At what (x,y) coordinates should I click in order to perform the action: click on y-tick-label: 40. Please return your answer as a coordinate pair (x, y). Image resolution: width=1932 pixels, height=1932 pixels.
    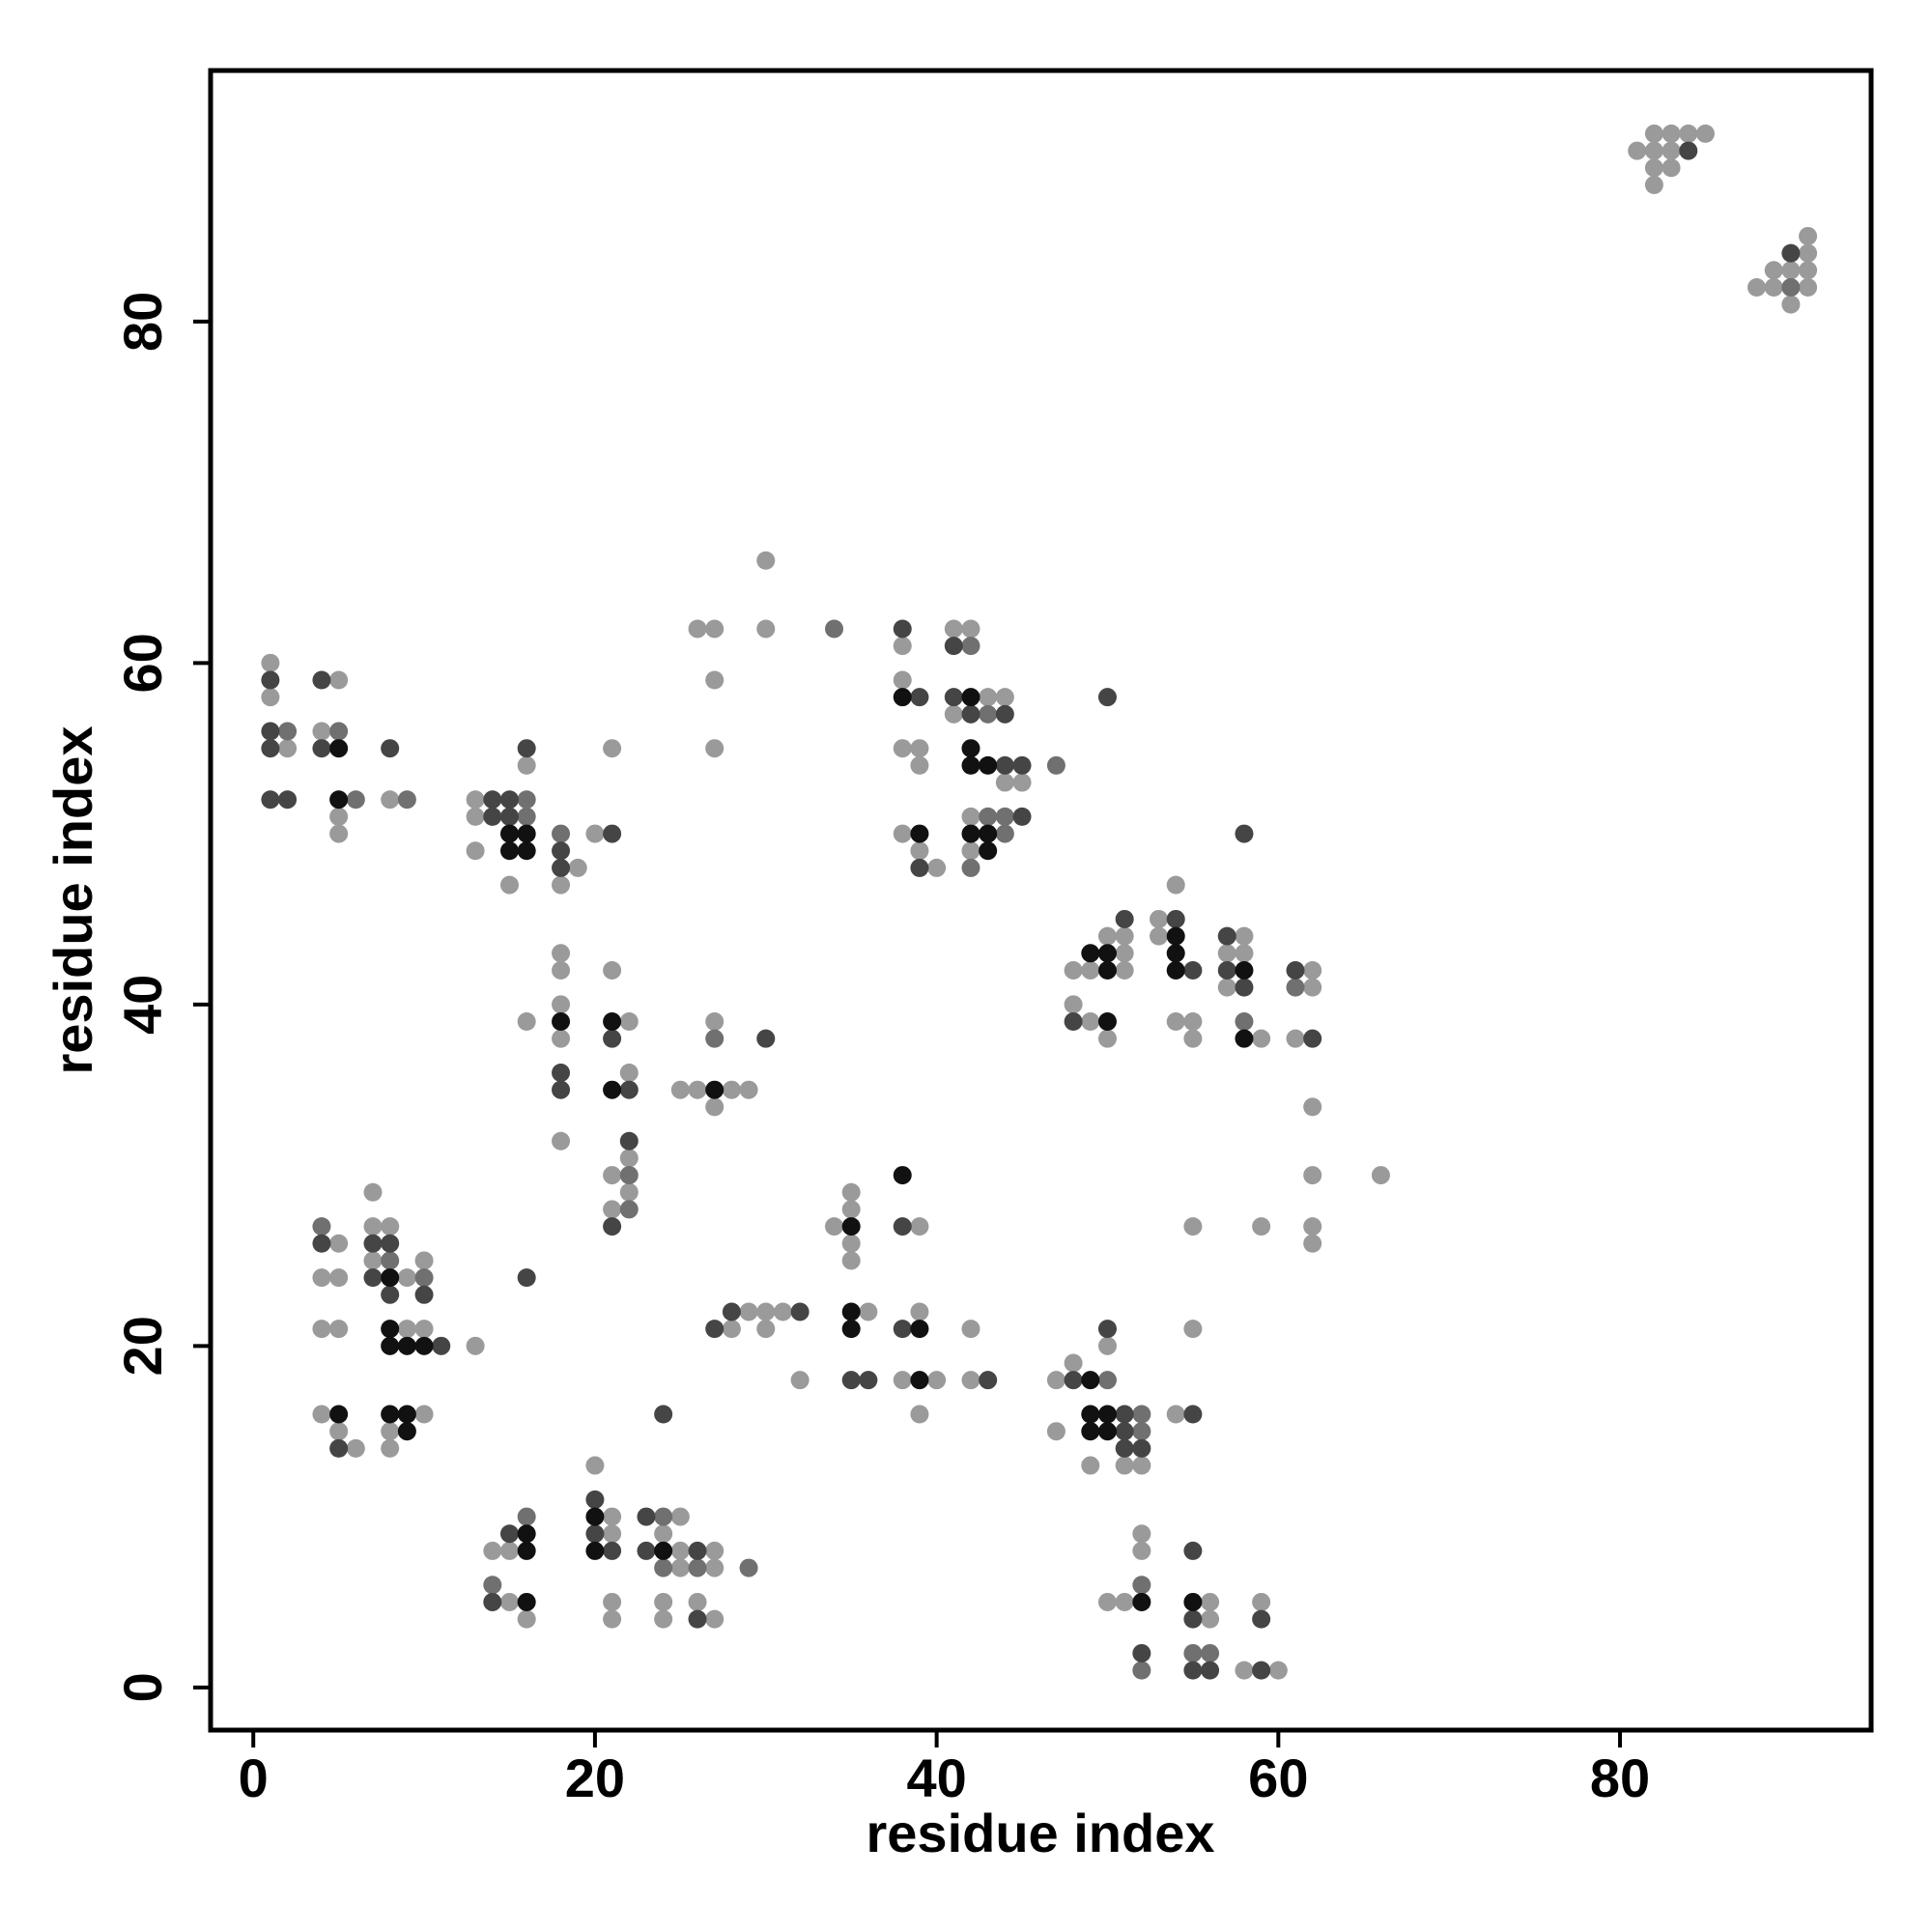
    Looking at the image, I should click on (142, 1005).